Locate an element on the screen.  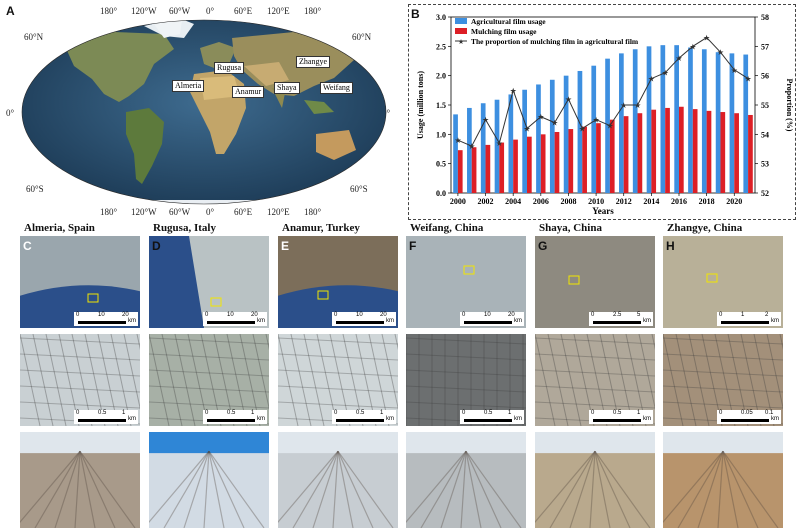
lat-label-left: 60°S is located at coordinates (35, 189).